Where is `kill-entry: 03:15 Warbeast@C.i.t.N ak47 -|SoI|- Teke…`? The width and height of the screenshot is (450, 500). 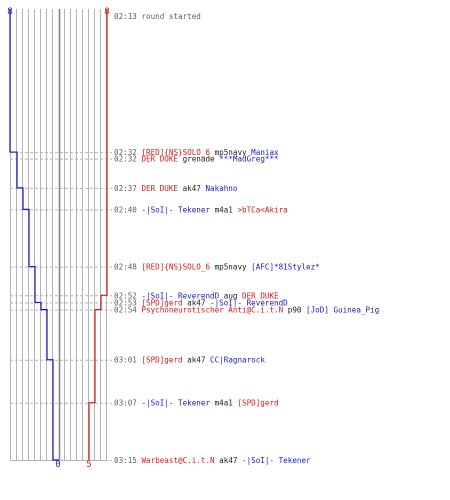
kill-entry: 03:15 Warbeast@C.i.t.N ak47 -|SoI|- Teke… is located at coordinates (212, 460).